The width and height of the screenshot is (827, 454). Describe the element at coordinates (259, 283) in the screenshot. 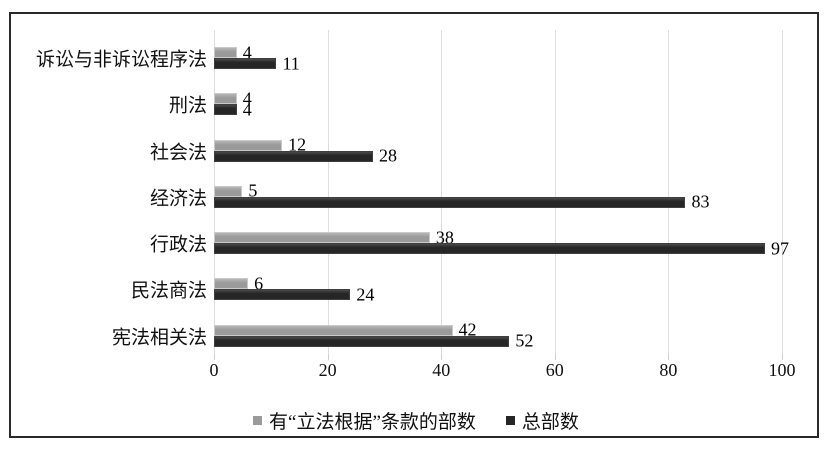

I see `value-label-with-basis-clause: 6` at that location.